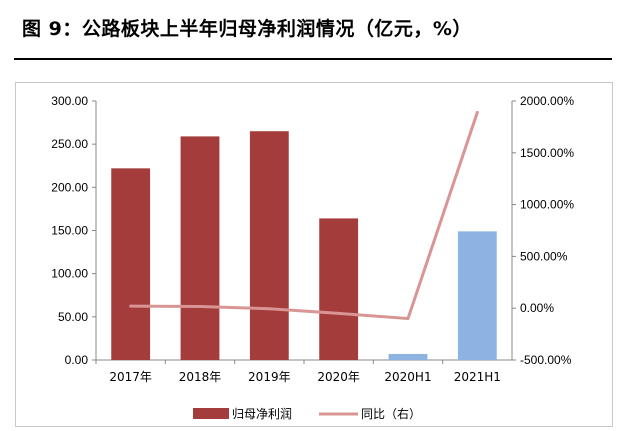 The height and width of the screenshot is (431, 625). Describe the element at coordinates (391, 413) in the screenshot. I see `legend-label-line: 同比（右）` at that location.